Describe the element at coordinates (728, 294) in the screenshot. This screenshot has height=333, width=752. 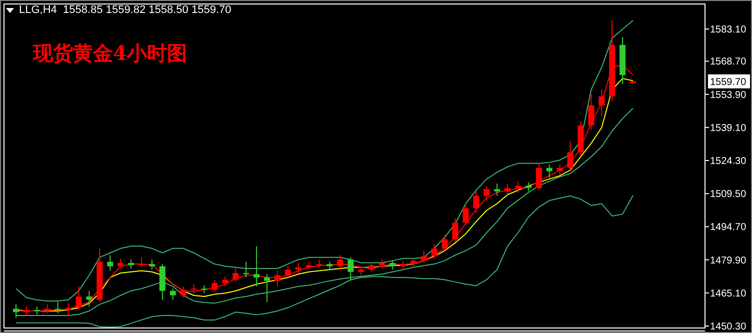
I see `y-tick-label: 1465.10` at that location.